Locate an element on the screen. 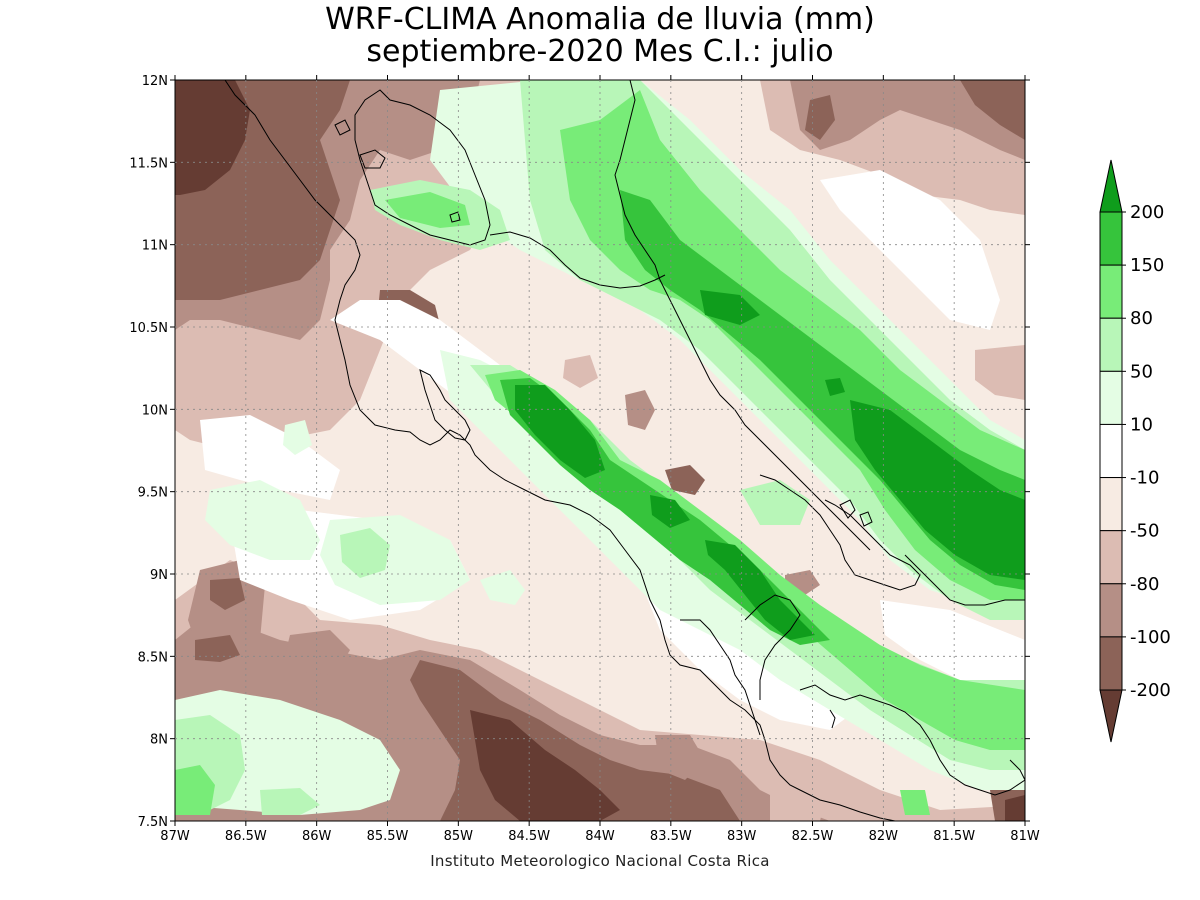  contour-dry-extreme-nw is located at coordinates (212, 137).